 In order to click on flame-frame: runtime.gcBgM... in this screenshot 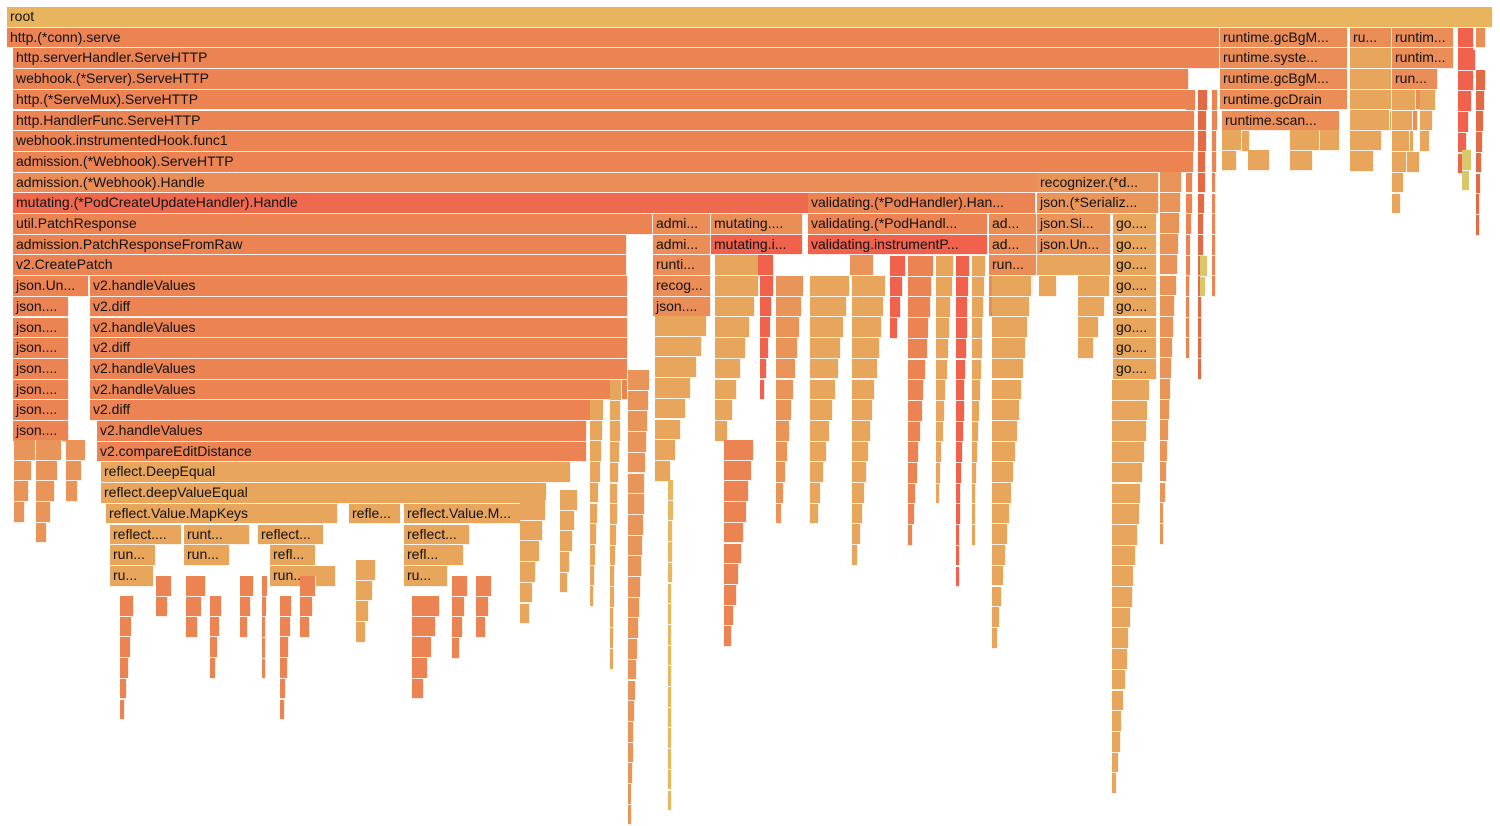, I will do `click(1284, 79)`.